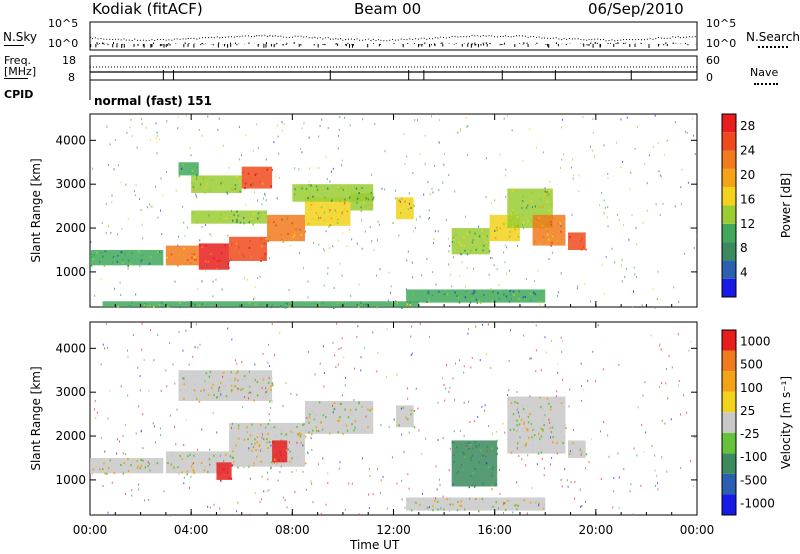 The height and width of the screenshot is (554, 800). I want to click on nsky-axis-box, so click(393, 36).